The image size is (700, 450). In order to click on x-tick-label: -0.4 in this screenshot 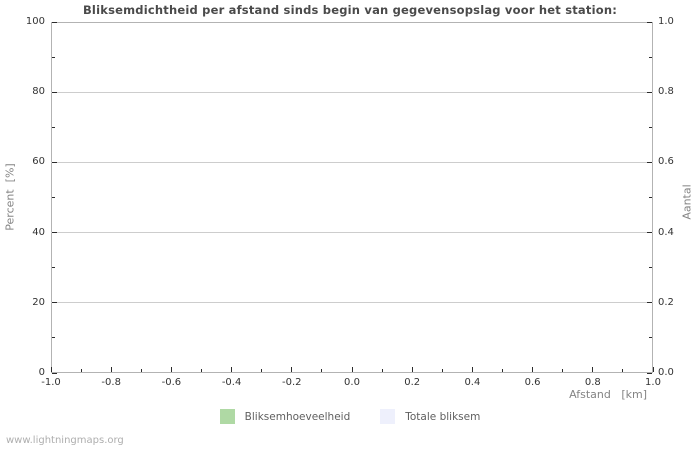, I will do `click(231, 382)`.